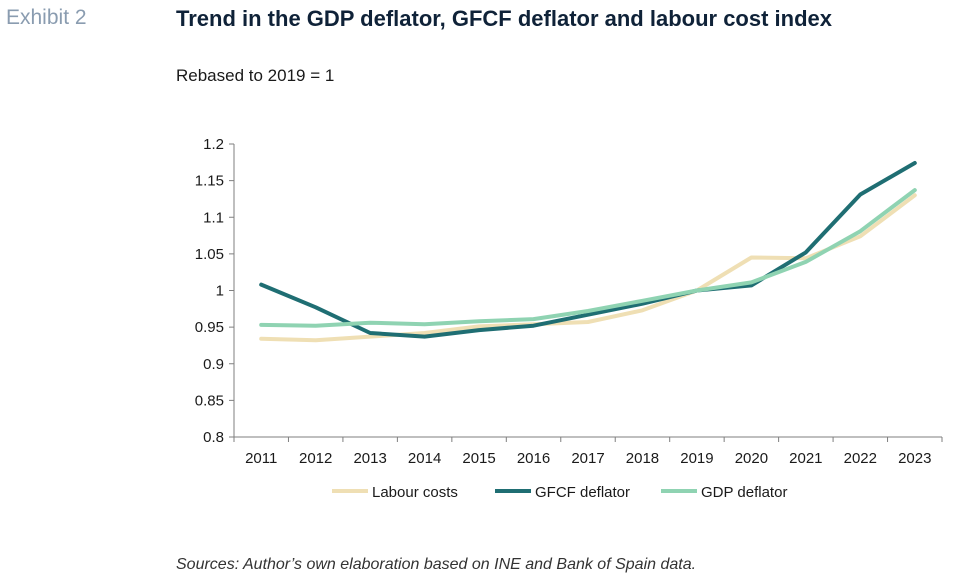 The width and height of the screenshot is (969, 588). I want to click on exhibit-label: Exhibit 2, so click(46, 17).